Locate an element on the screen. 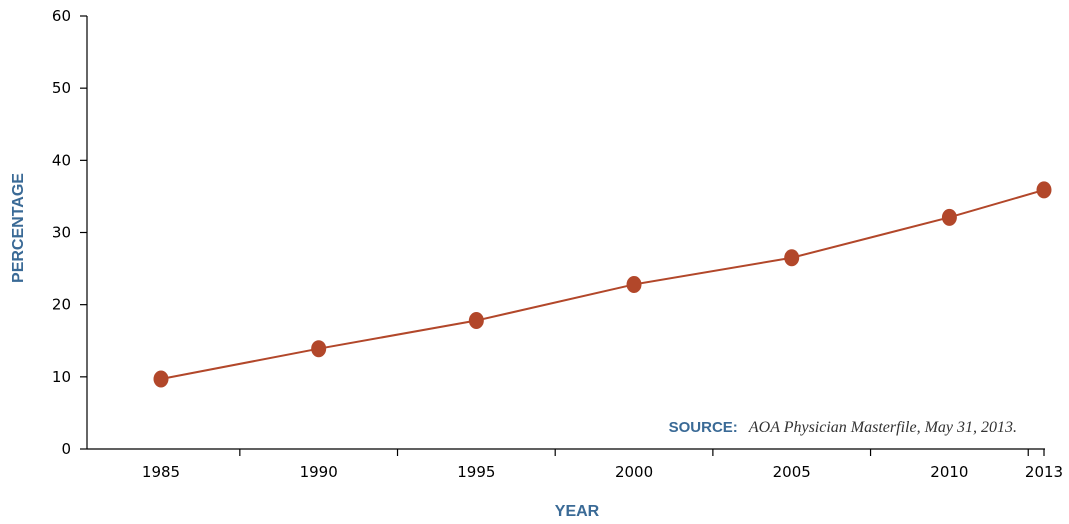  y-tick-label: 50 is located at coordinates (61, 88).